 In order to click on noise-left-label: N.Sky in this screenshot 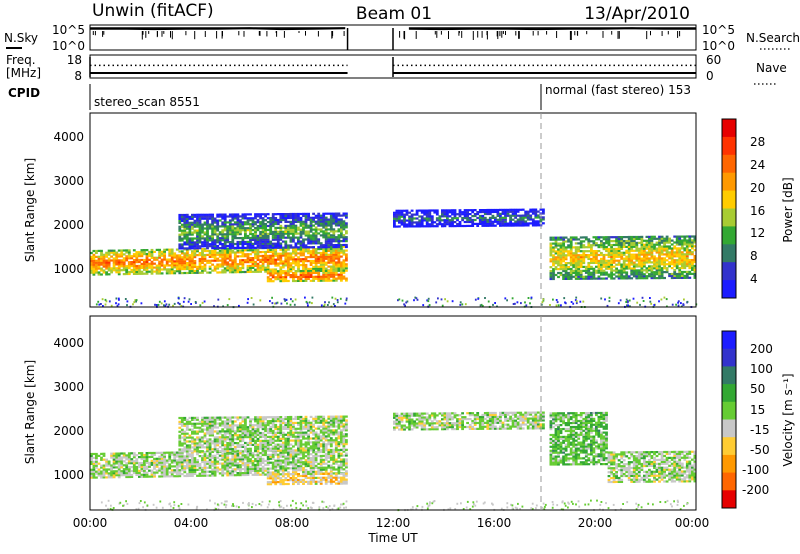, I will do `click(21, 38)`.